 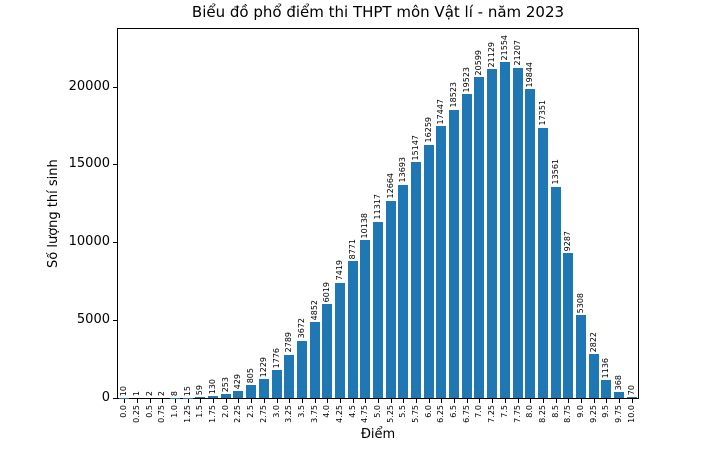 I want to click on bar-value-label: 253, so click(x=225, y=384).